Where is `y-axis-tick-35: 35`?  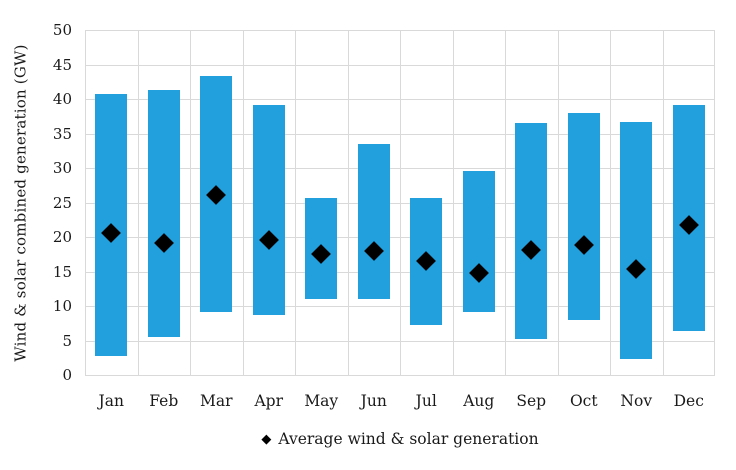 y-axis-tick-35: 35 is located at coordinates (62, 133).